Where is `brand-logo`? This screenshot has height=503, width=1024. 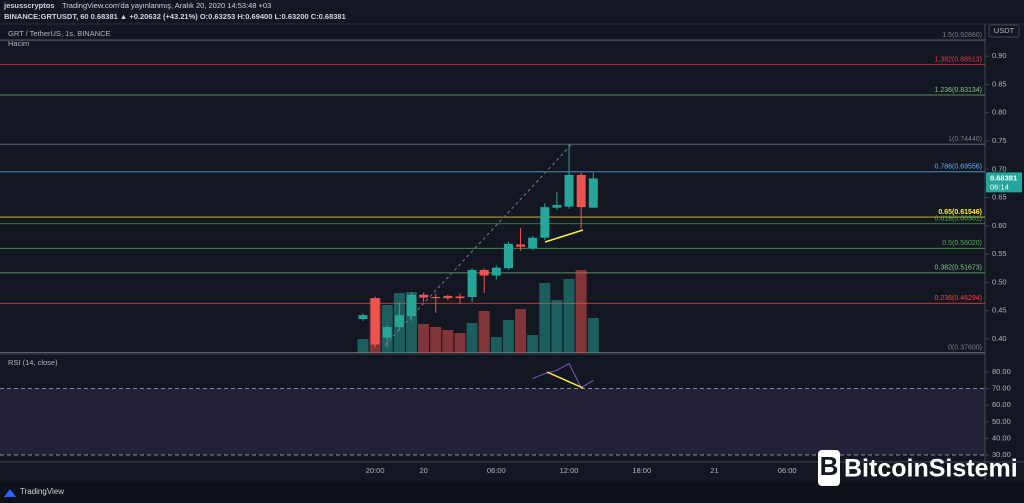 brand-logo is located at coordinates (10, 493).